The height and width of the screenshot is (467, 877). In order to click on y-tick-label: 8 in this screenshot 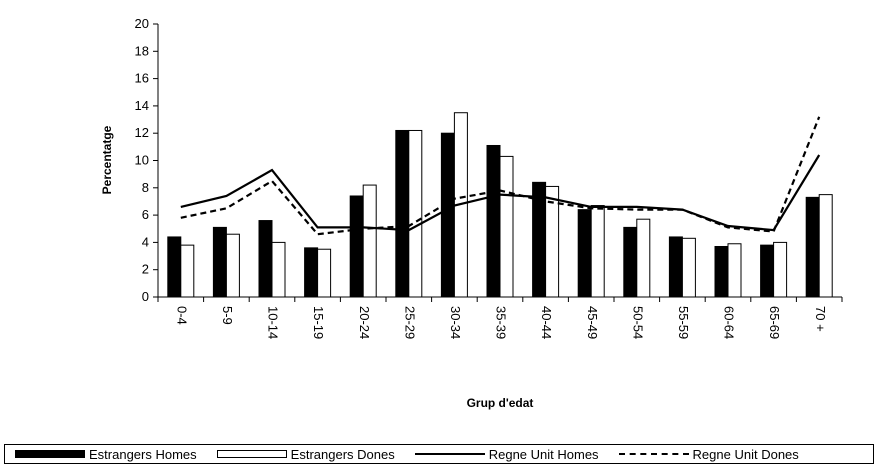, I will do `click(145, 187)`.